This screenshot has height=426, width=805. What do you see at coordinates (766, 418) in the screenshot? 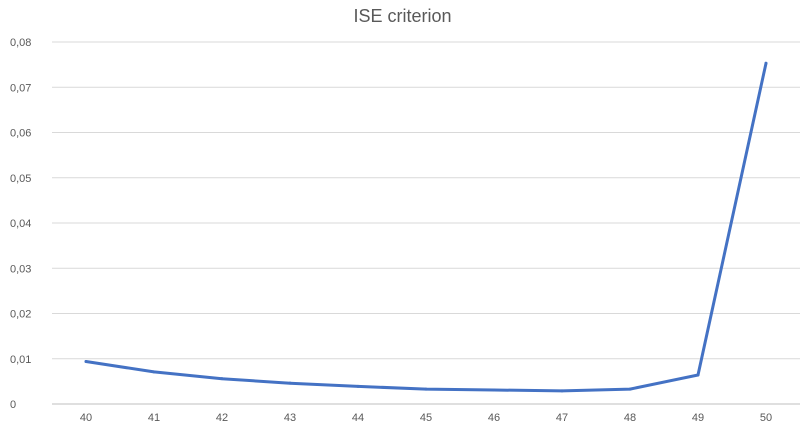
I see `x-tick-label: 50` at bounding box center [766, 418].